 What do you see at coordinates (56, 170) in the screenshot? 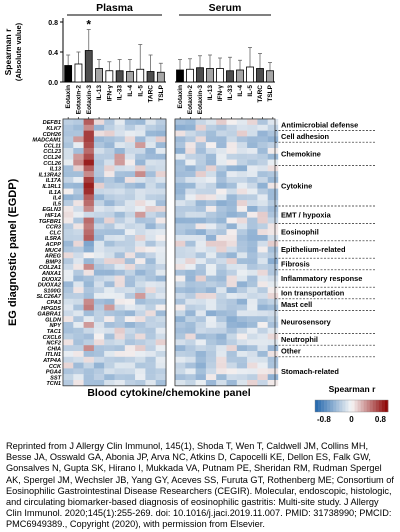
I see `gene-label: IL13` at bounding box center [56, 170].